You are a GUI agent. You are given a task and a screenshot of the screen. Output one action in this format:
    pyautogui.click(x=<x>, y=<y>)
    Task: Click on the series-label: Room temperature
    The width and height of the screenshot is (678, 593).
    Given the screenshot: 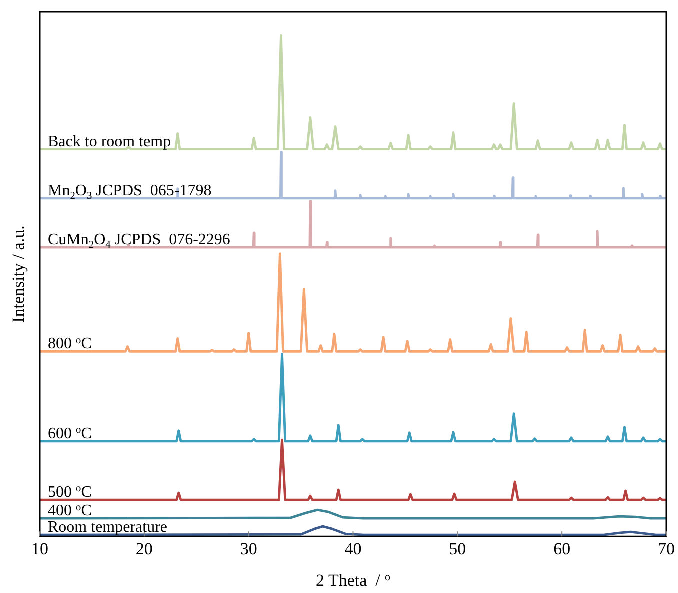 What is the action you would take?
    pyautogui.click(x=108, y=527)
    